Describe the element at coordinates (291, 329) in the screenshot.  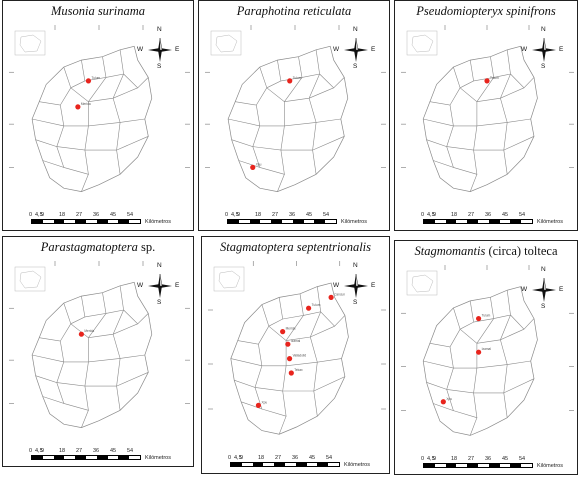
I see `record-label: Merida` at that location.